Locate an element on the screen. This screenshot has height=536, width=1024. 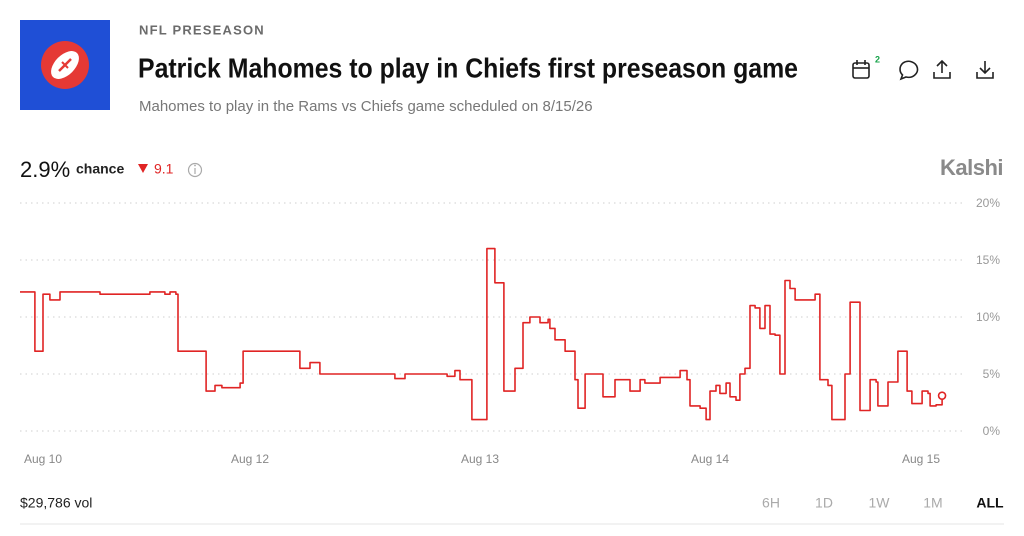
down-arrow is located at coordinates (143, 168).